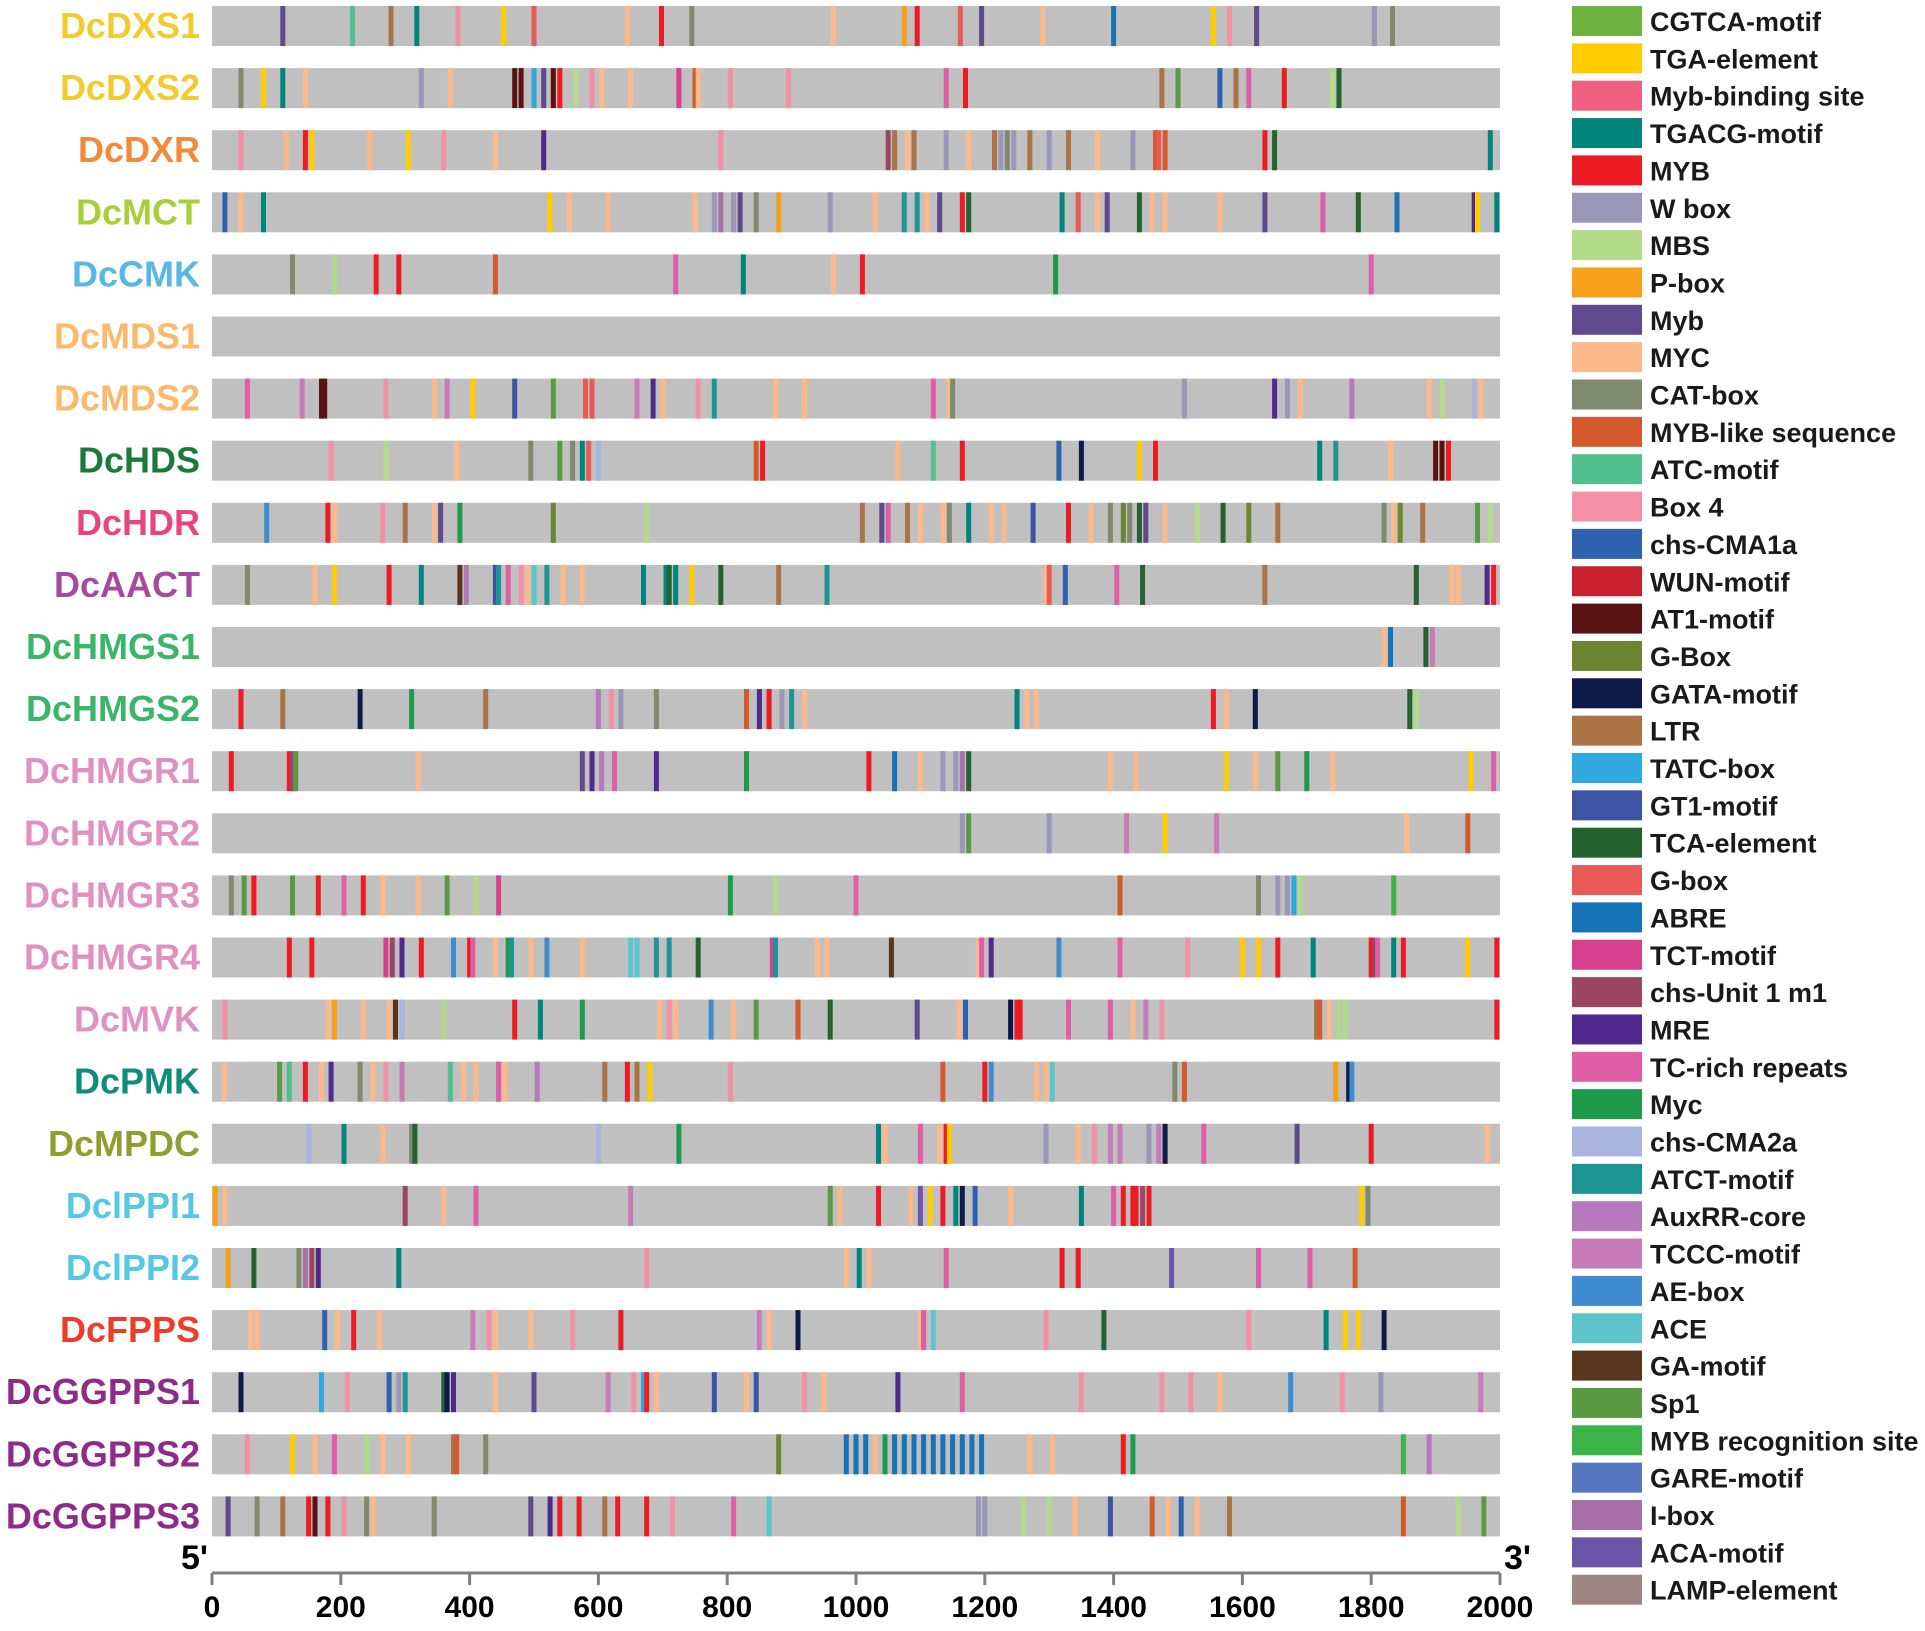 This screenshot has width=1925, height=1631. What do you see at coordinates (602, 771) in the screenshot?
I see `cis-element-mark: AuxRR-core` at bounding box center [602, 771].